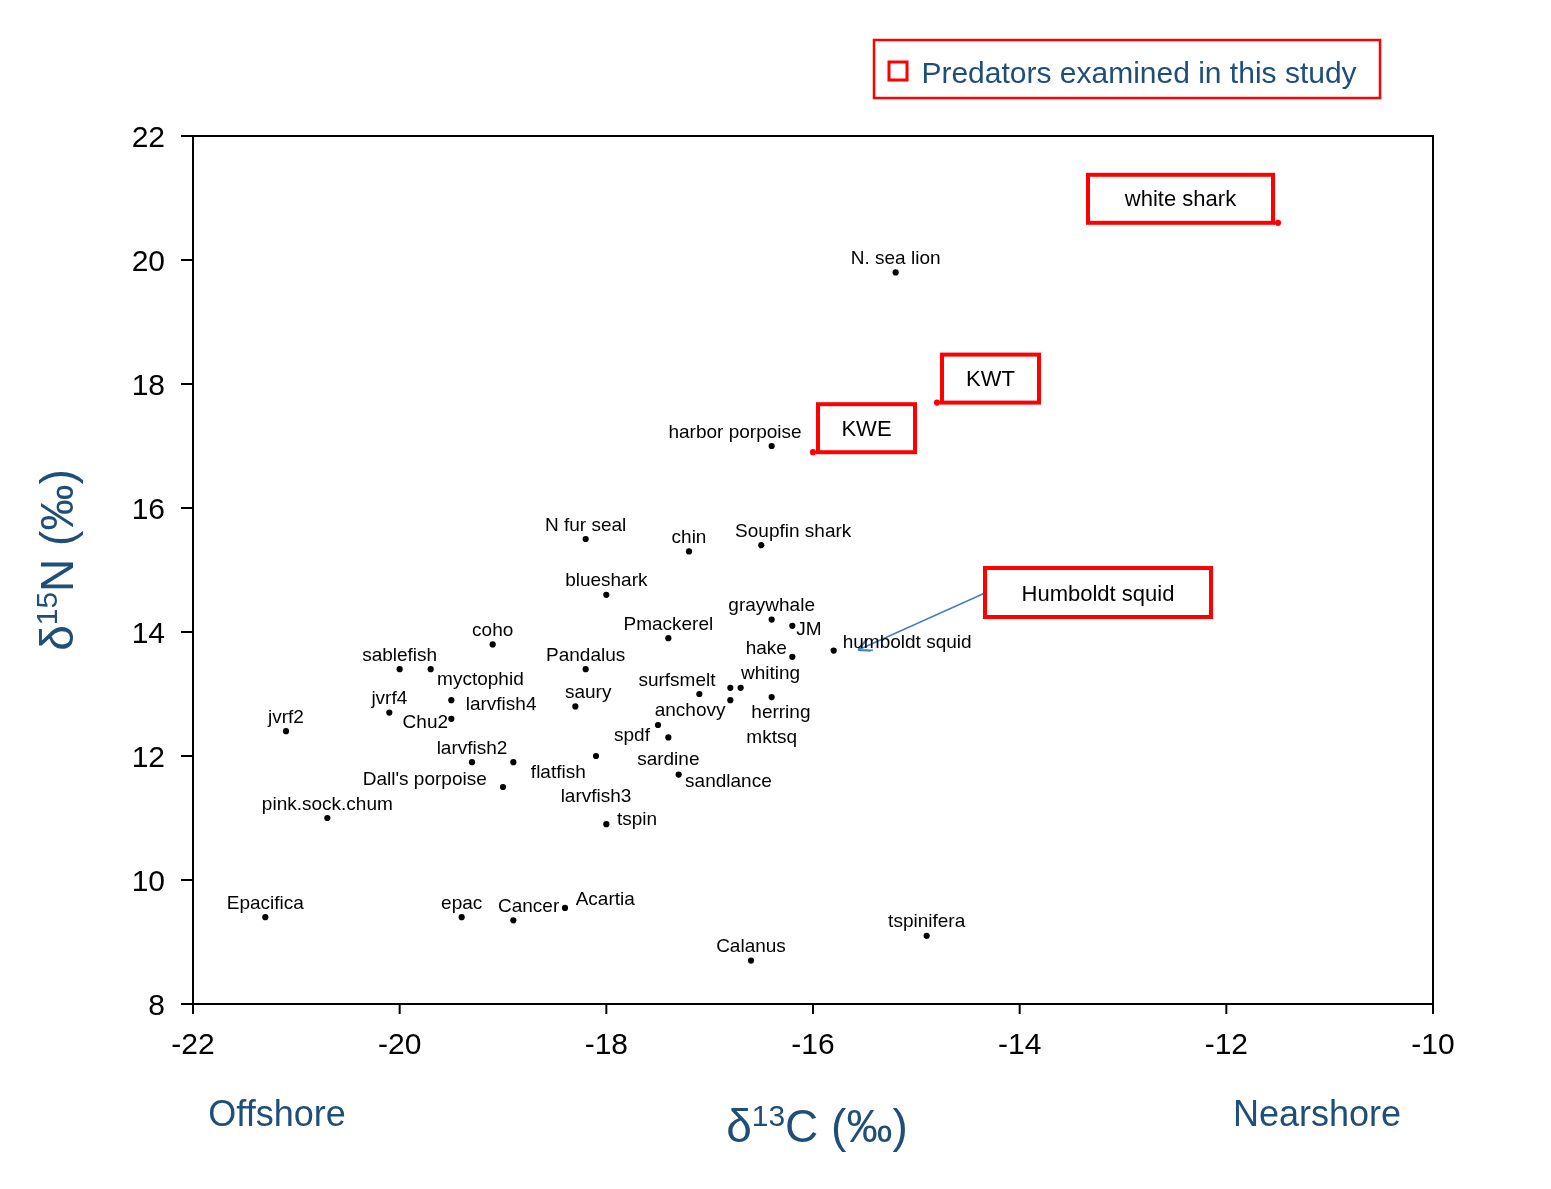  What do you see at coordinates (728, 781) in the screenshot?
I see `data-label: sandlance` at bounding box center [728, 781].